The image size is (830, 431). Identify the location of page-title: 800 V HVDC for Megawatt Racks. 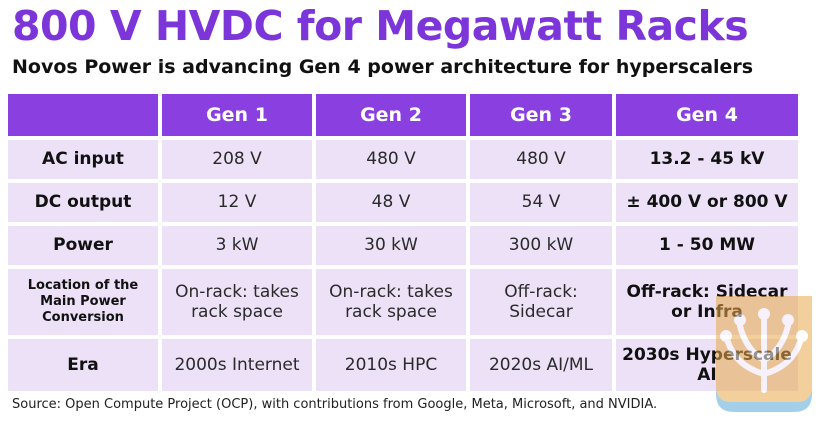
(380, 26).